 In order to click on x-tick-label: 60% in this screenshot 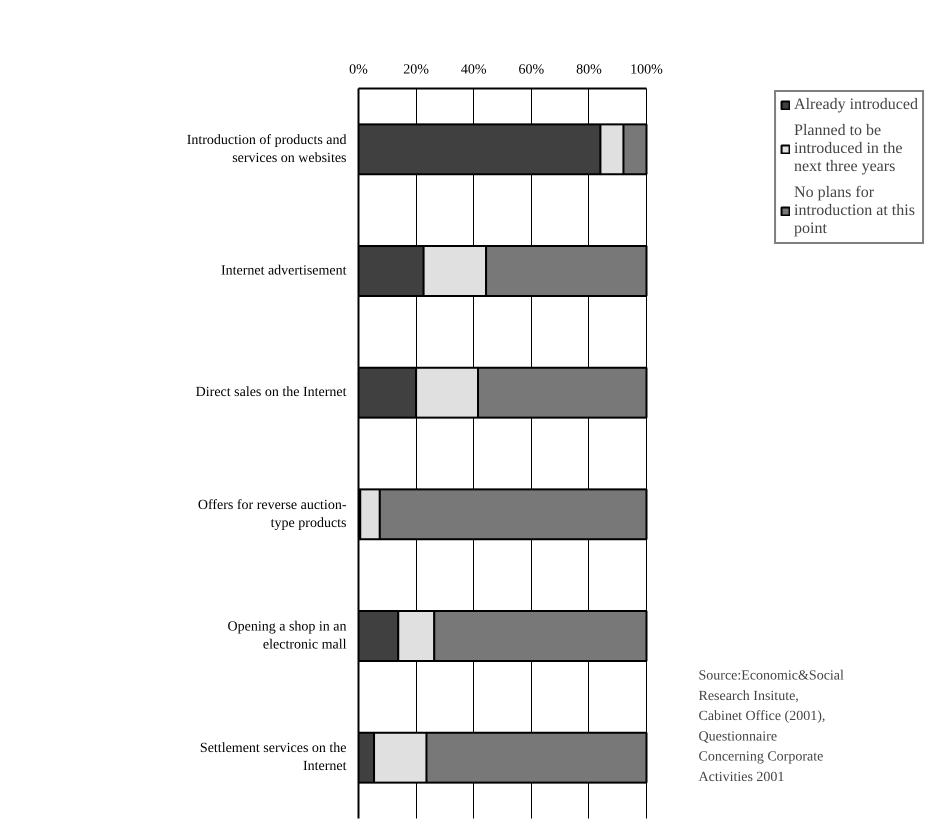, I will do `click(531, 70)`.